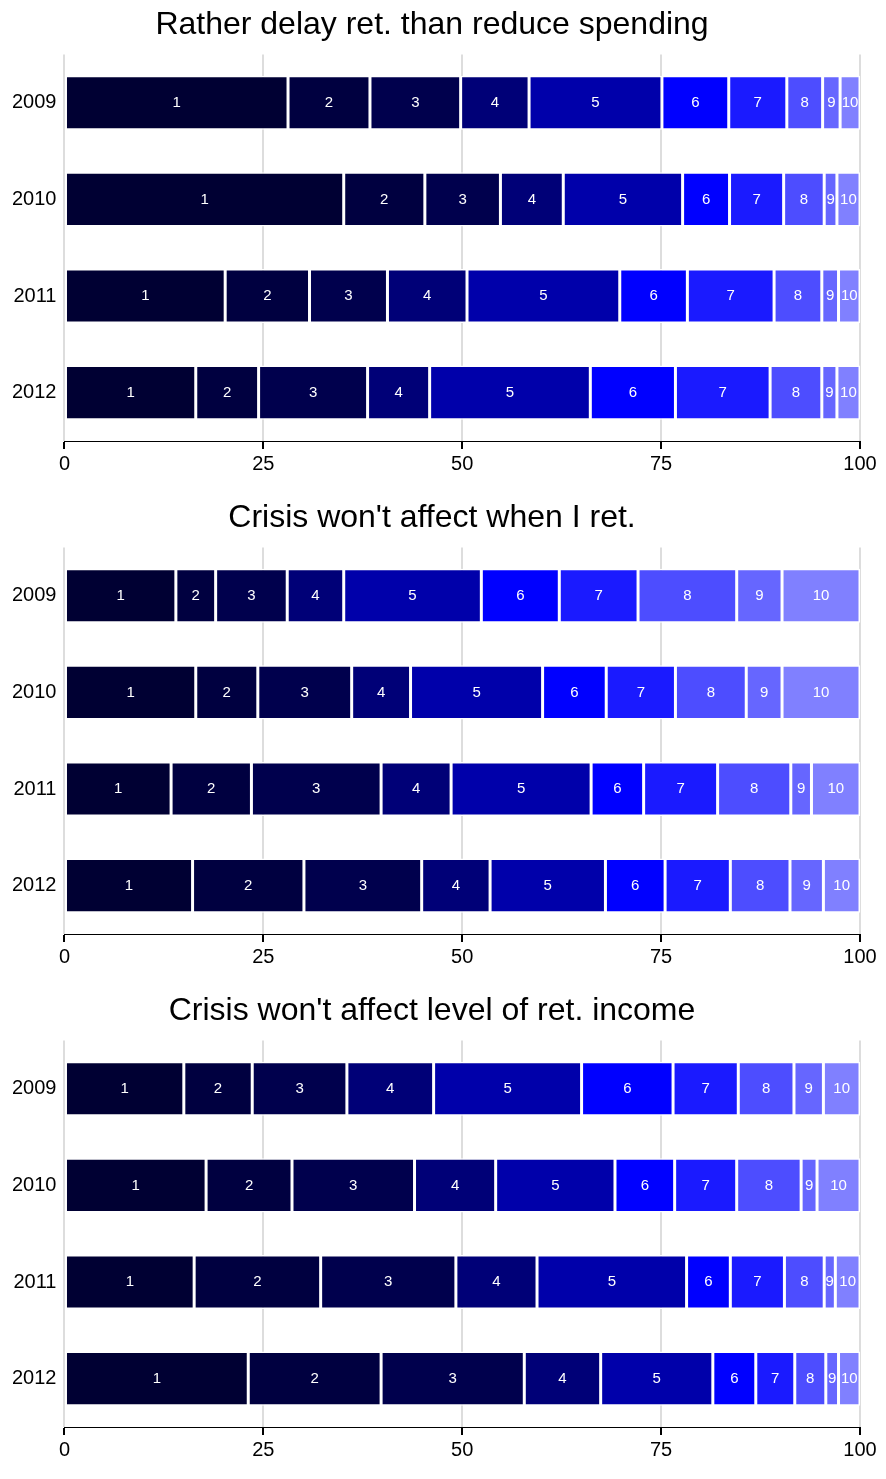  What do you see at coordinates (850, 101) in the screenshot?
I see `series-label: 10` at bounding box center [850, 101].